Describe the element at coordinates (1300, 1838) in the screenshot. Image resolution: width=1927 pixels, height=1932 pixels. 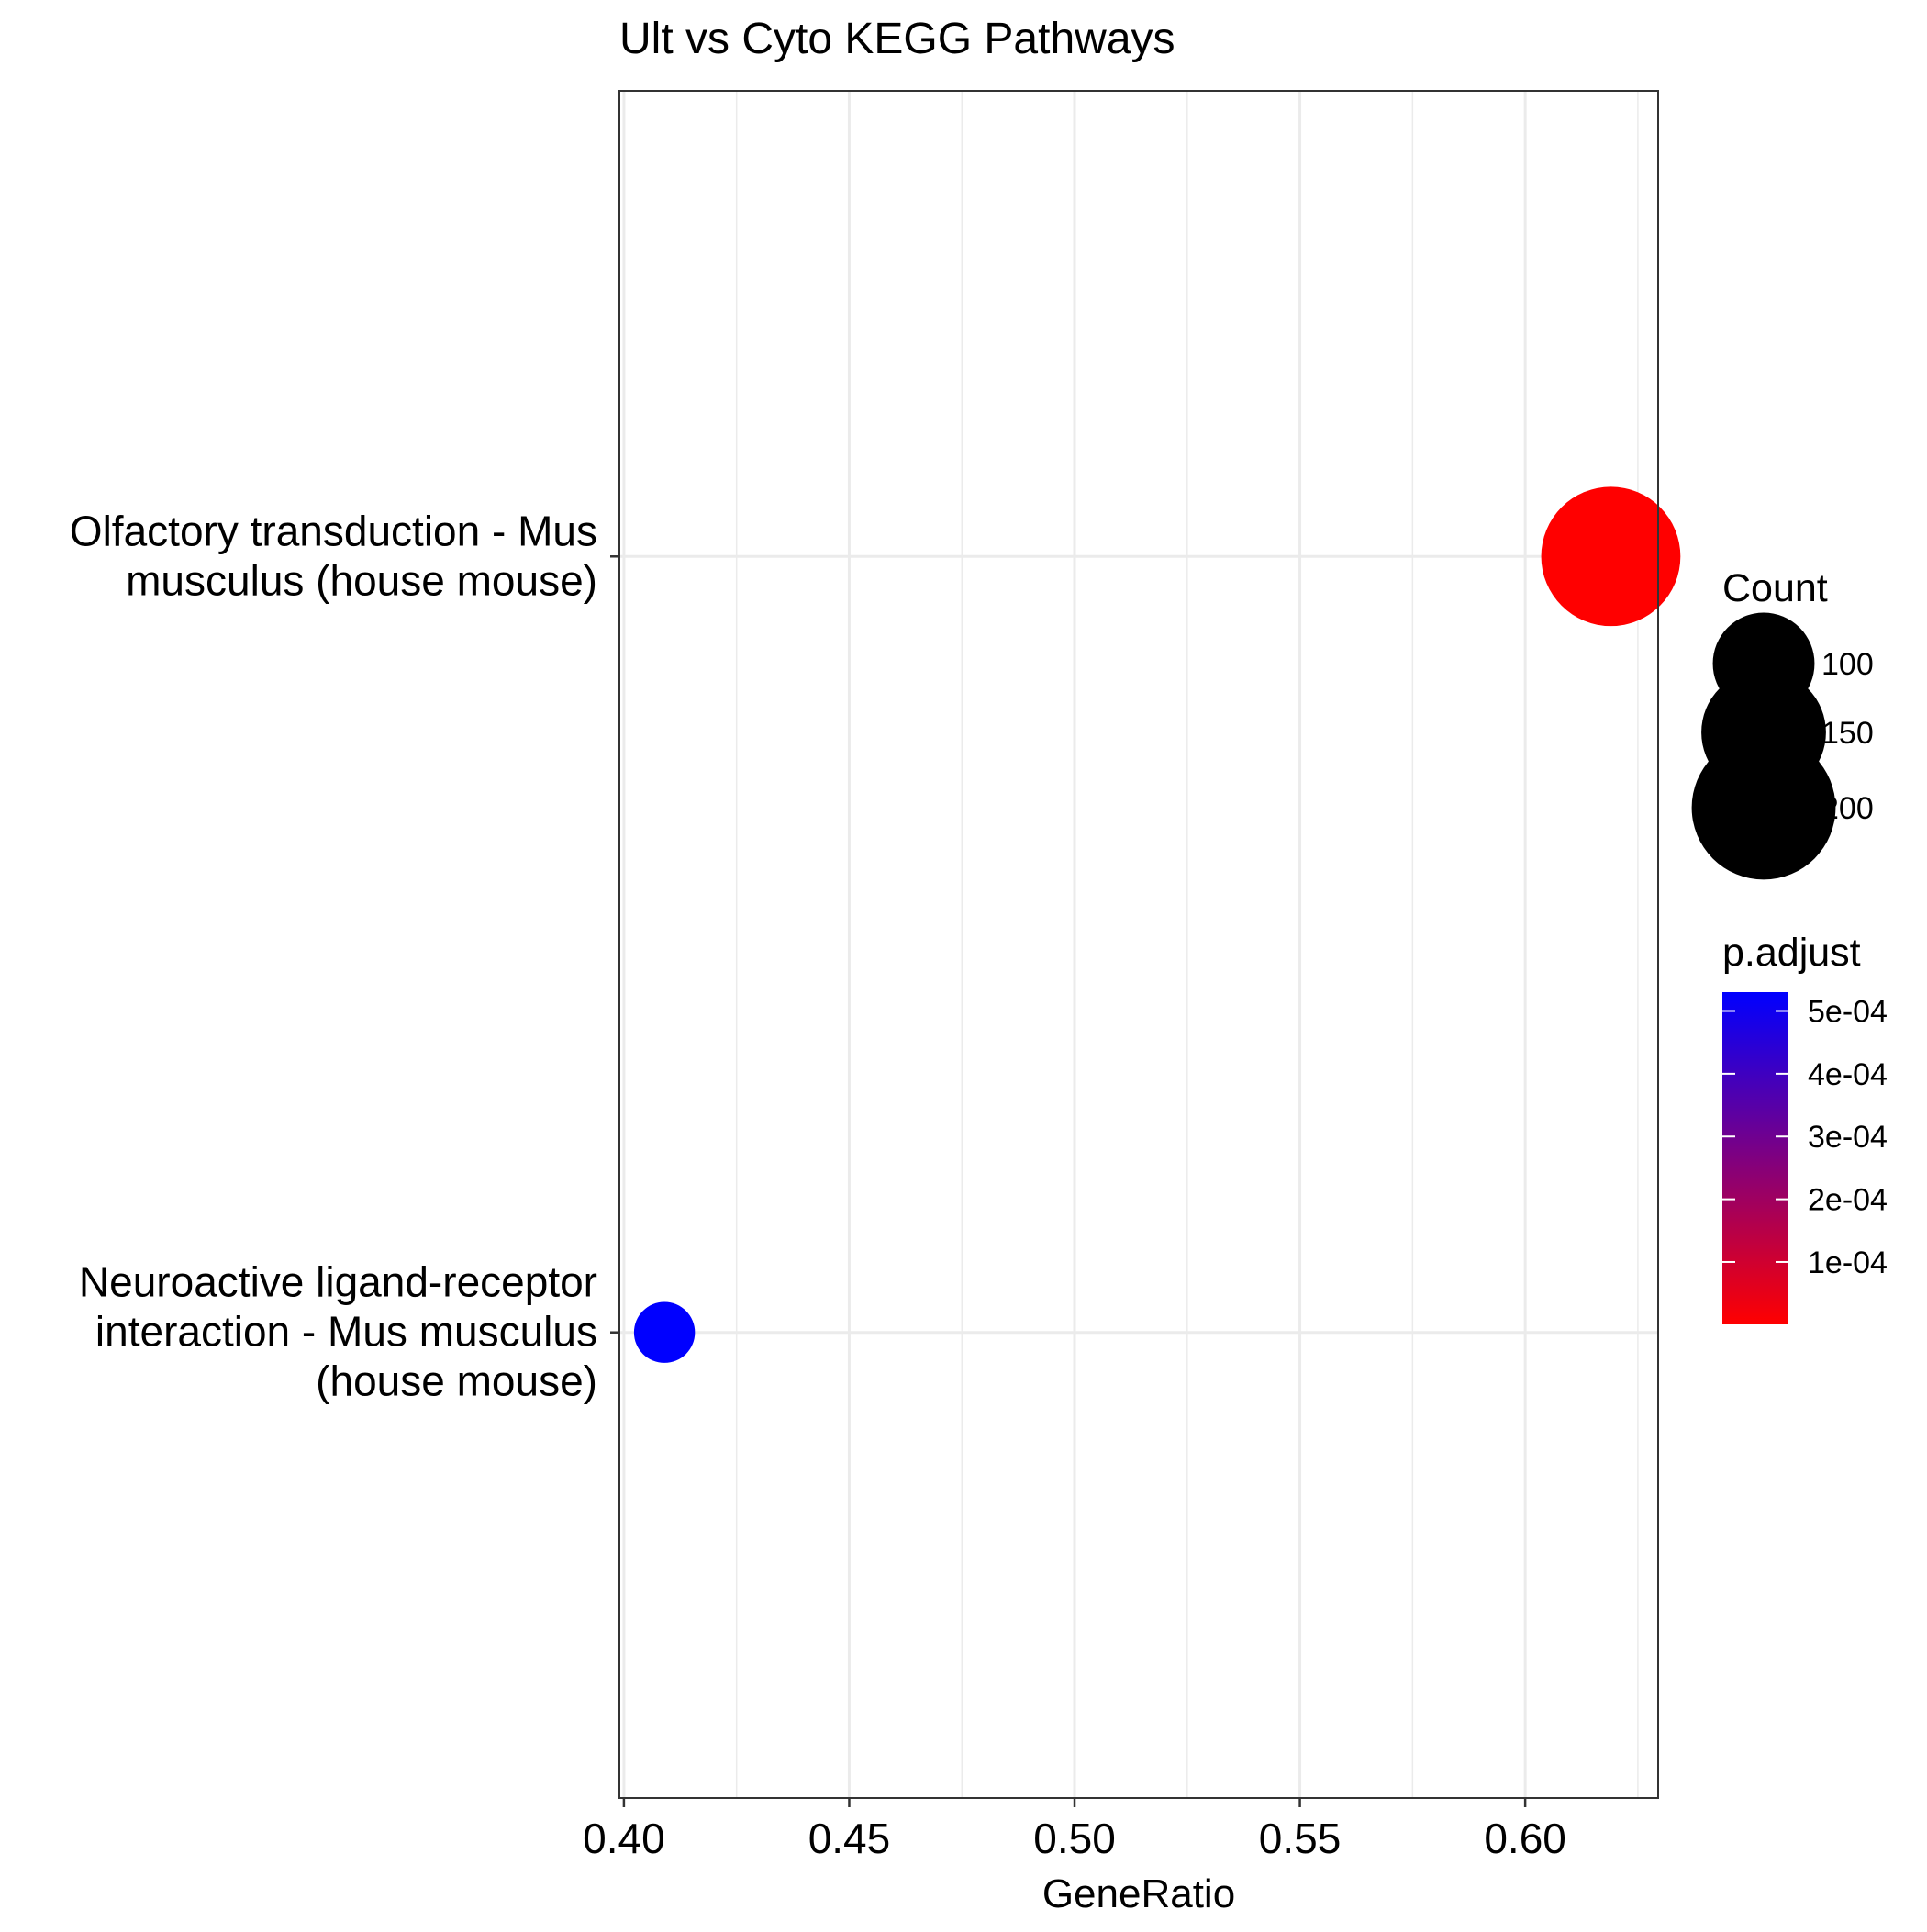
I see `x-tick-label: 0.55` at that location.